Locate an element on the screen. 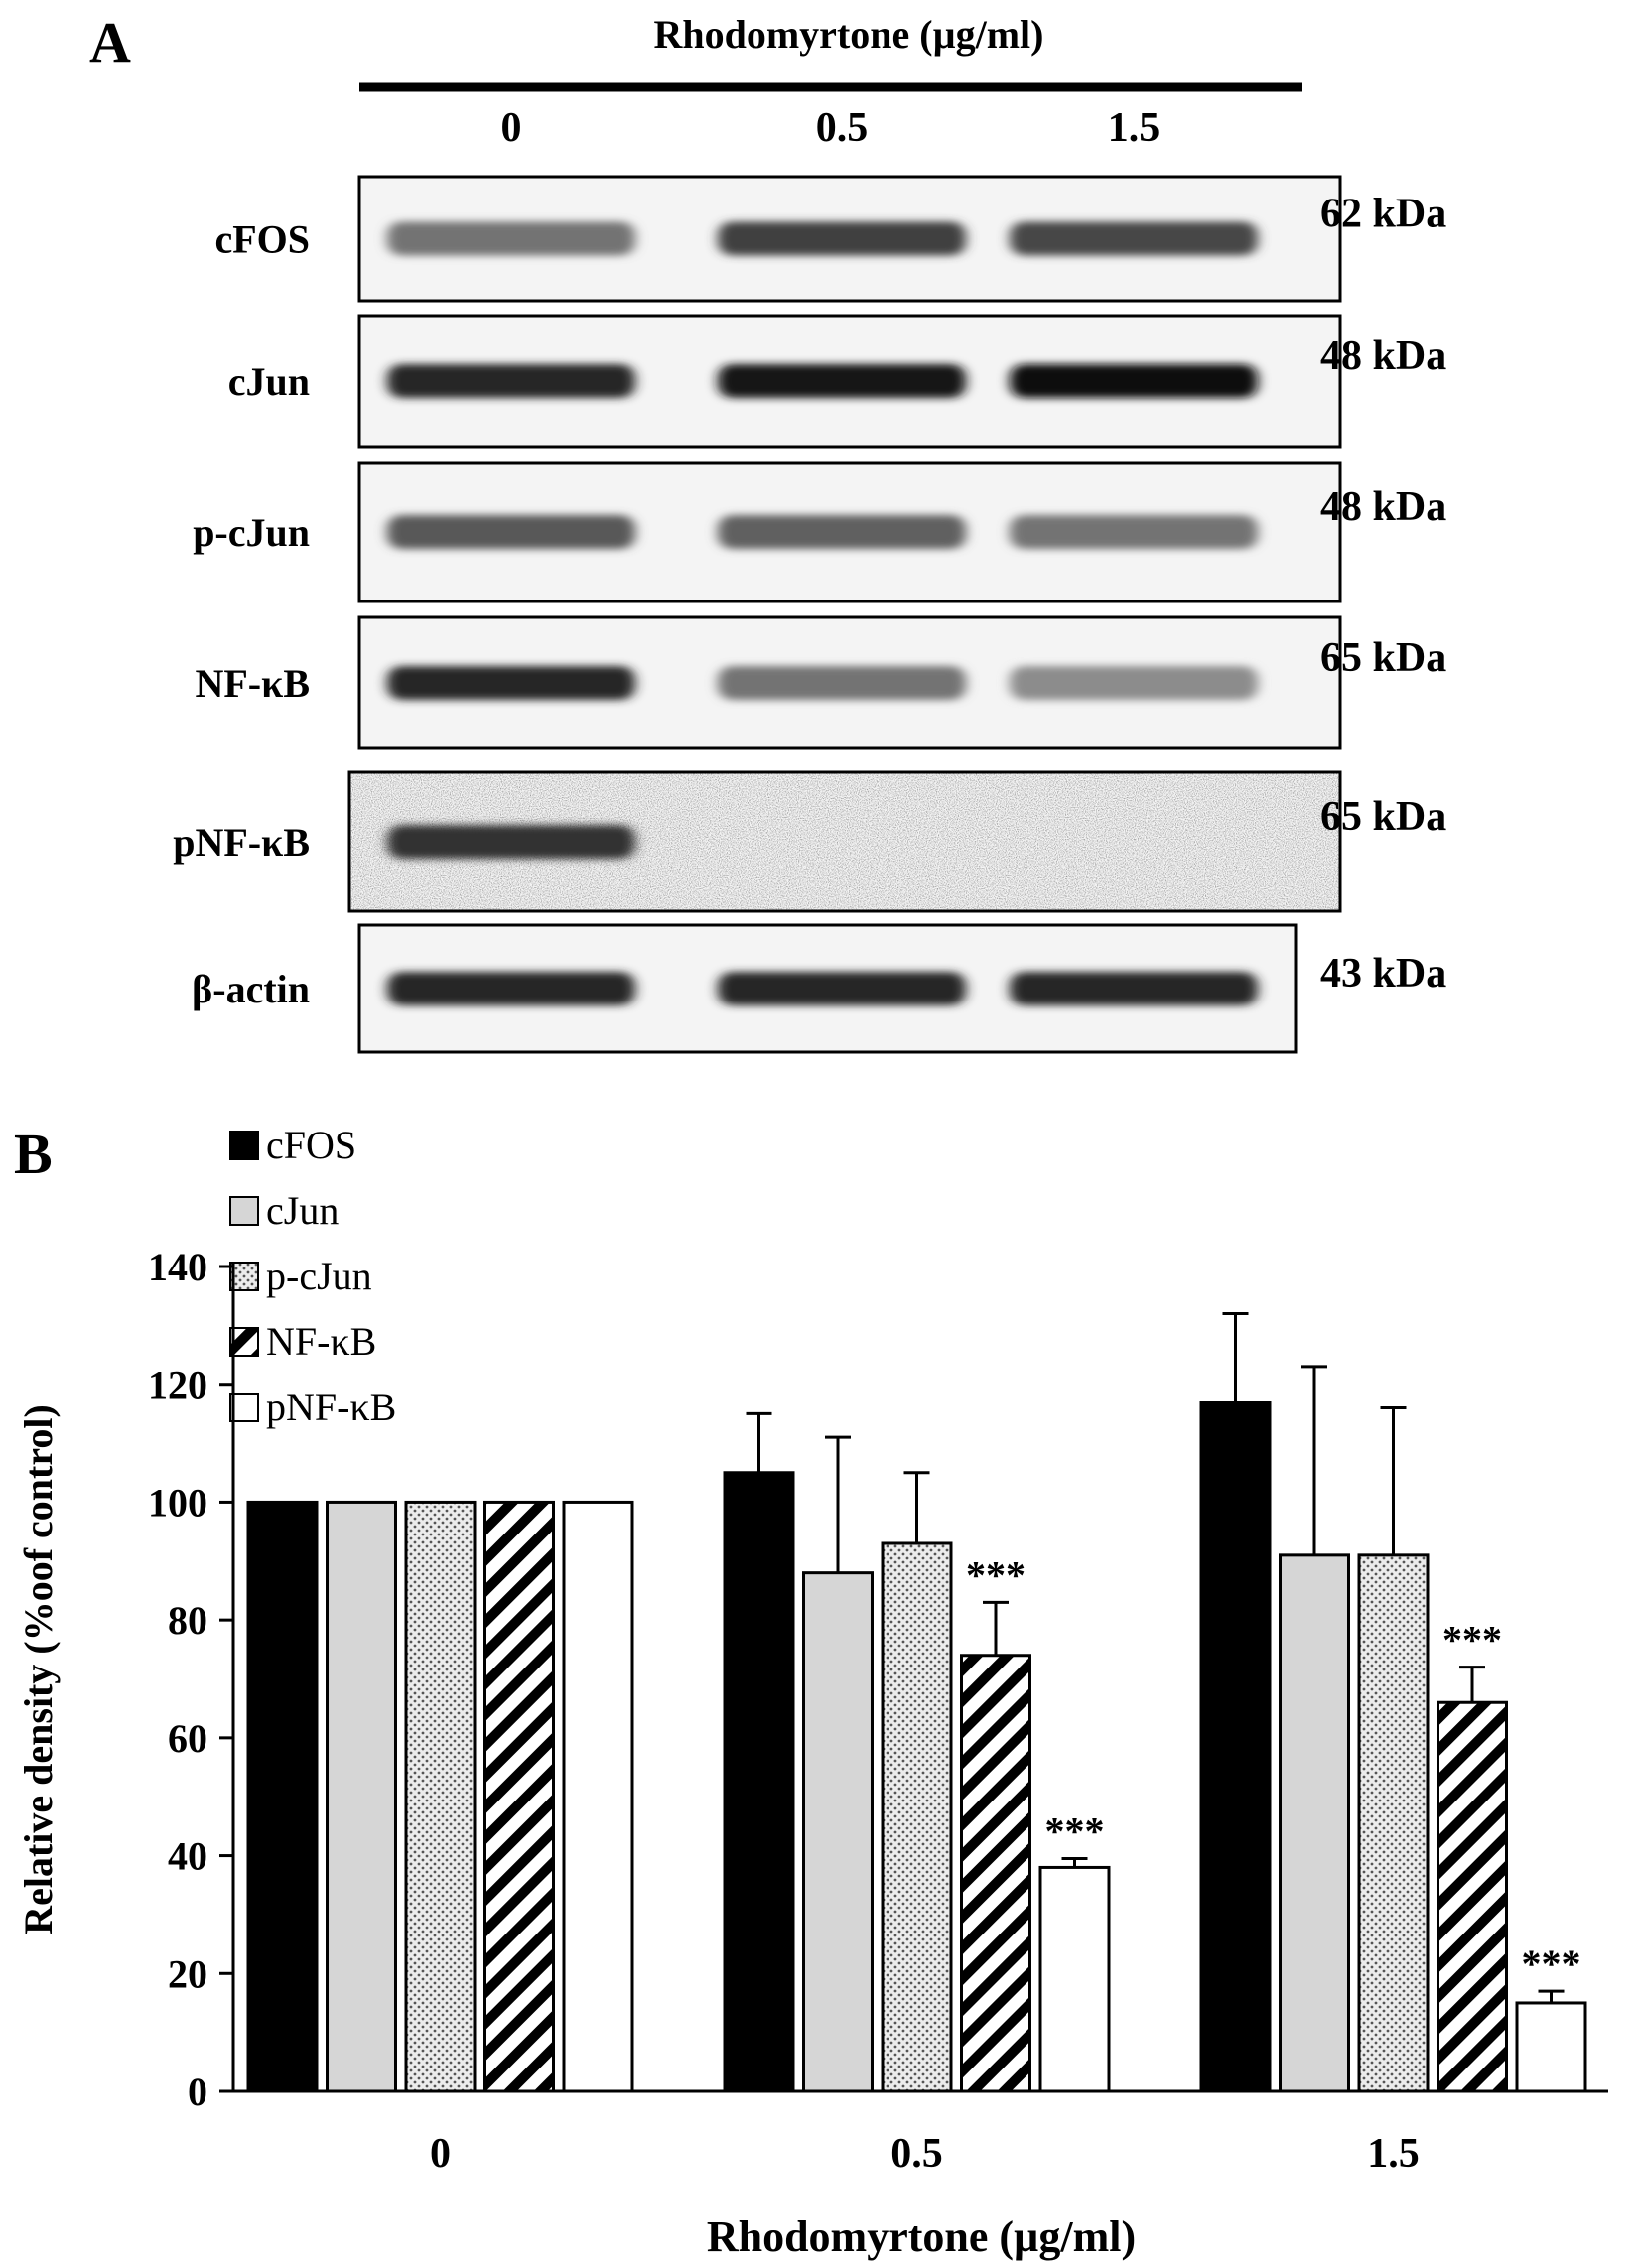  panel-b-label: B is located at coordinates (33, 1154).